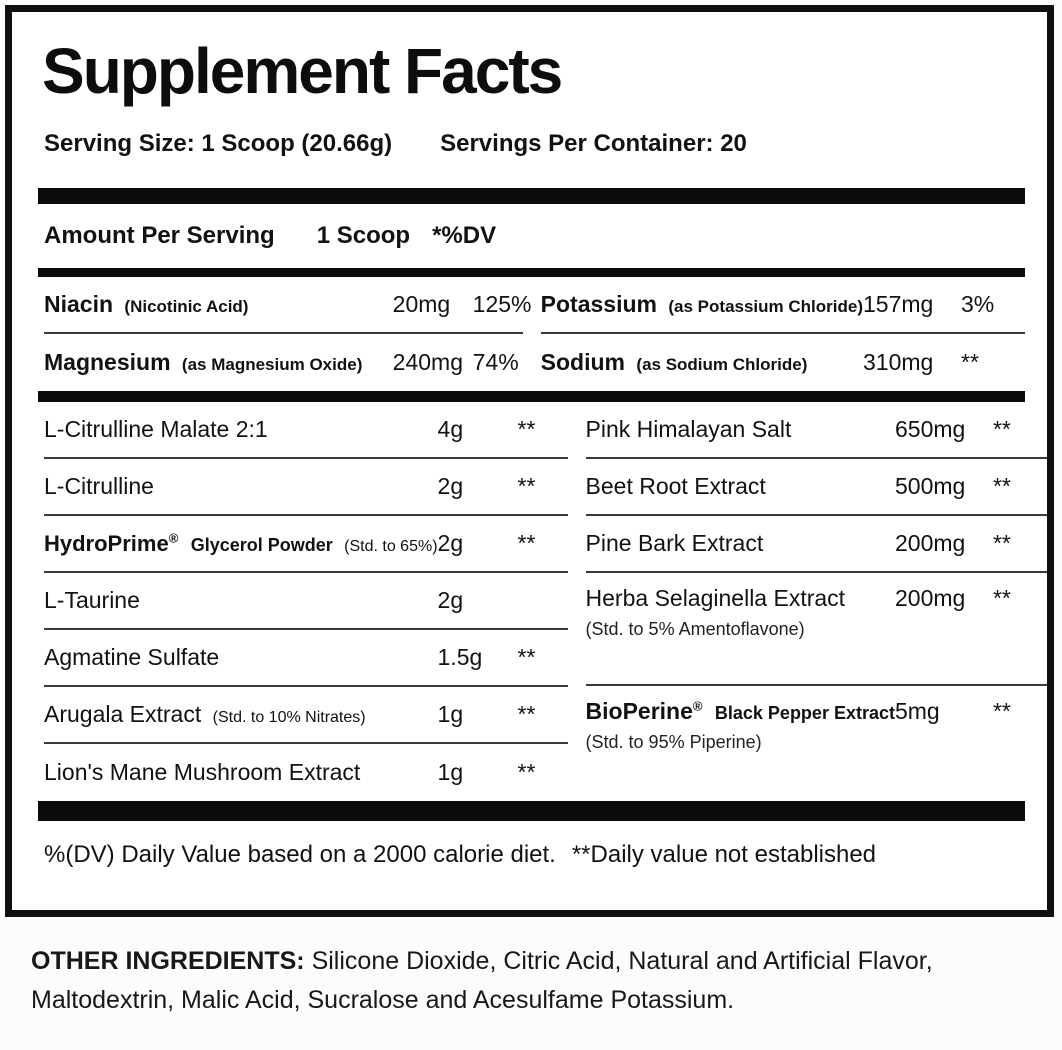 Image resolution: width=1062 pixels, height=1050 pixels. I want to click on ingredient-cell: Pine Bark Extract, so click(740, 543).